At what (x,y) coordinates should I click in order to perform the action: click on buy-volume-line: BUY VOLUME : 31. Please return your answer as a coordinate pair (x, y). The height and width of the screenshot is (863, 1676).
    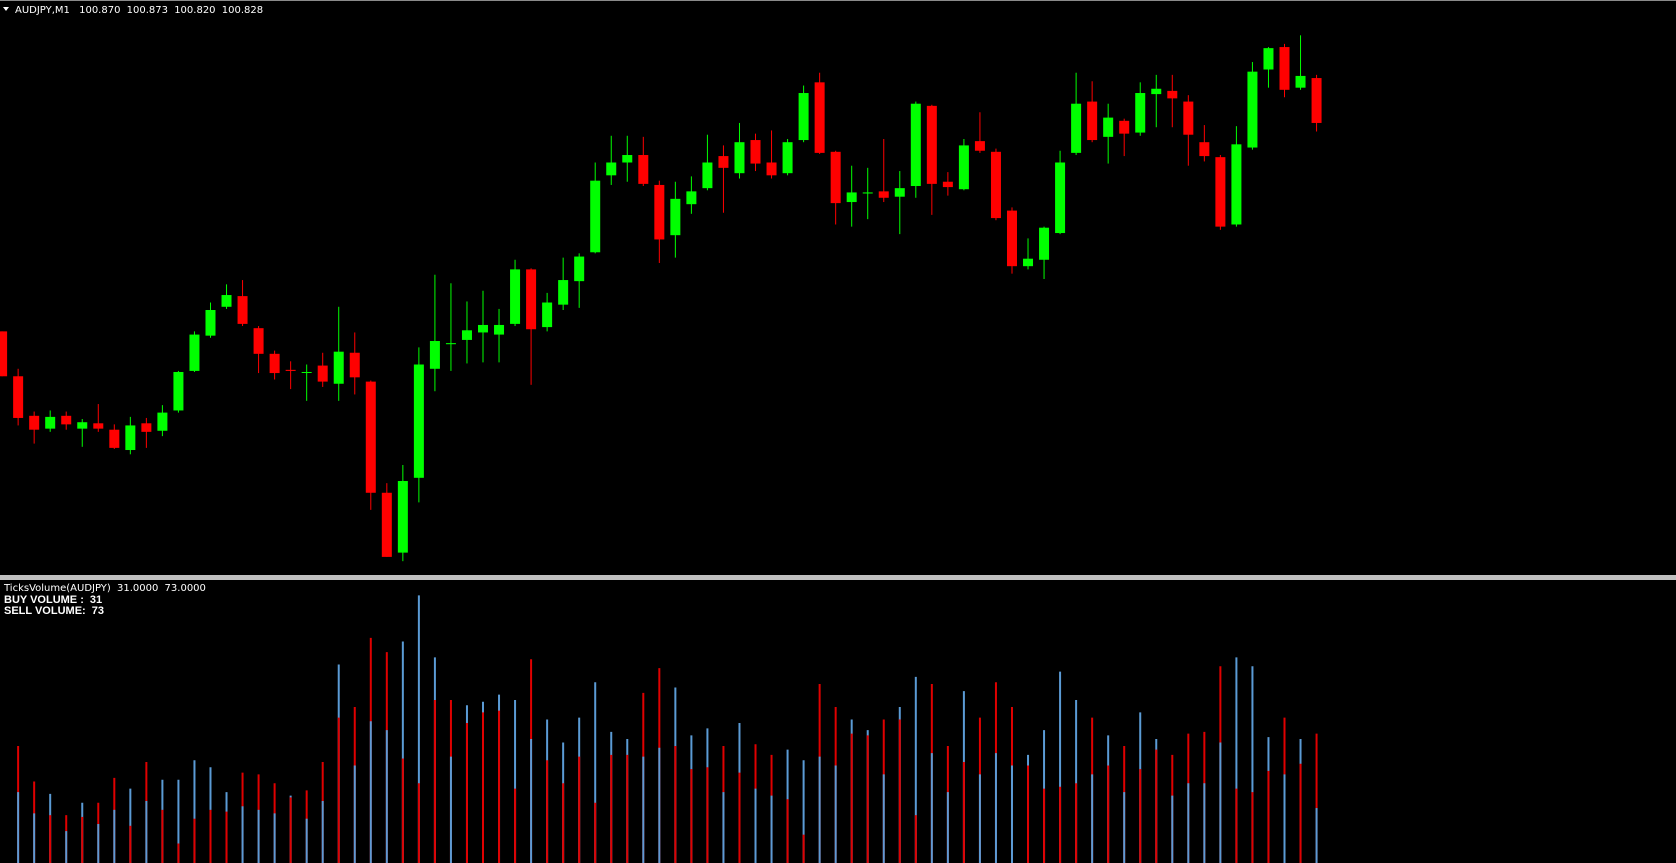
    Looking at the image, I should click on (53, 600).